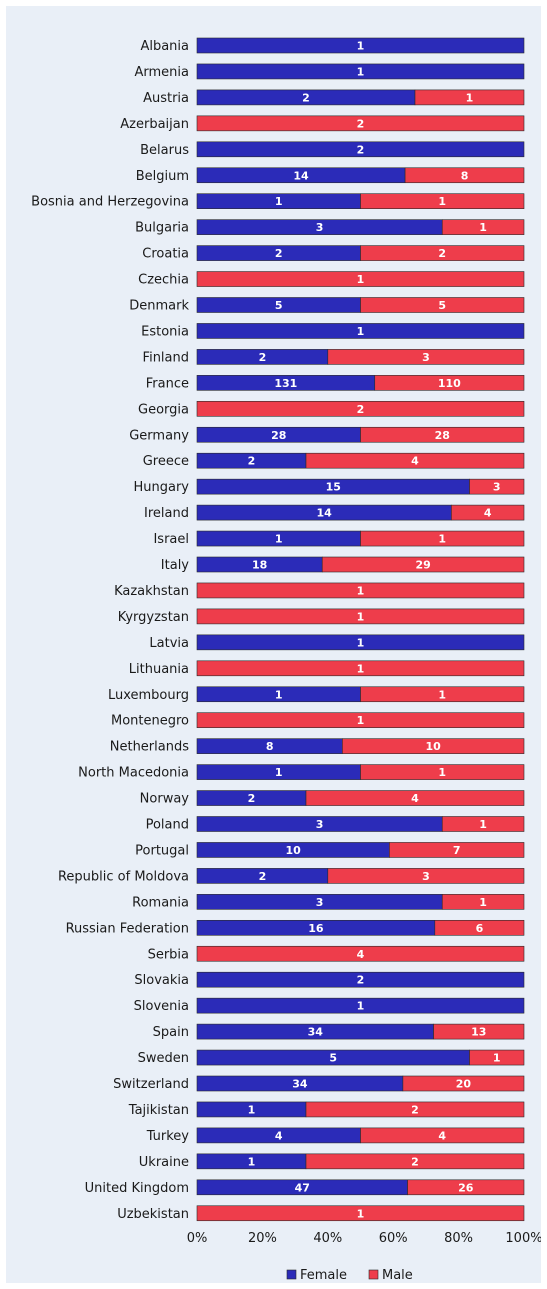  Describe the element at coordinates (364, 1238) in the screenshot. I see `x-axis: 0% 20% 40% 60% 80% 100%` at that location.